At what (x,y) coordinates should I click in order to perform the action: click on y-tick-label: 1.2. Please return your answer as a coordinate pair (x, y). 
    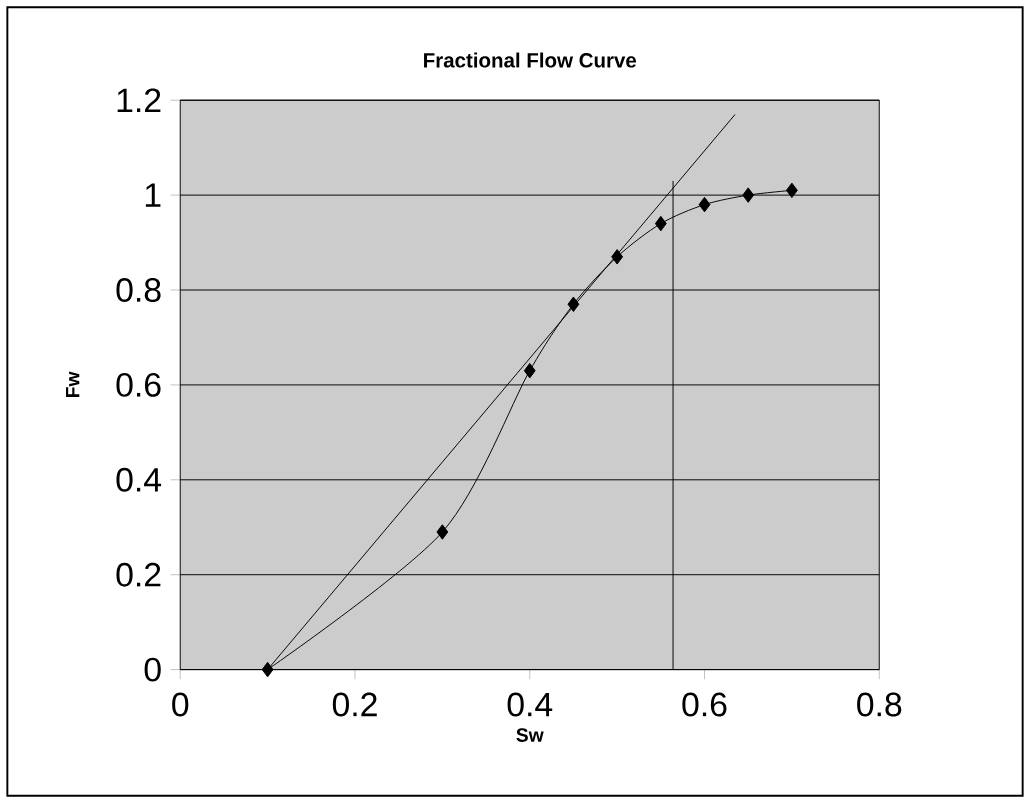
    Looking at the image, I should click on (139, 100).